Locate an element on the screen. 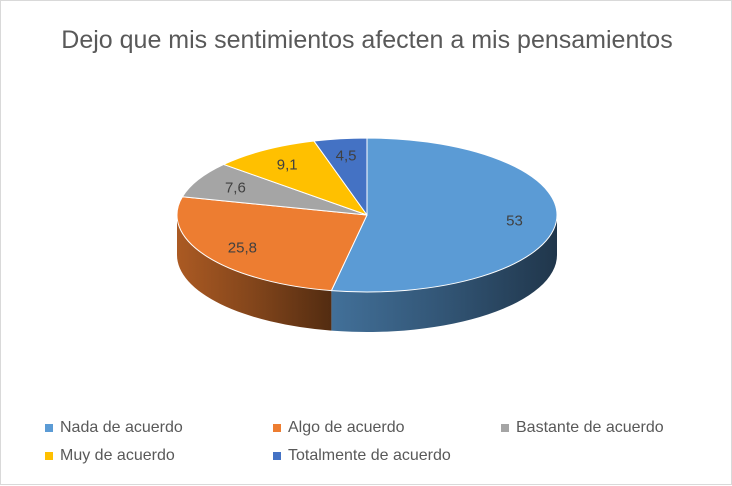  legend-label-1: Algo de acuerdo is located at coordinates (346, 427).